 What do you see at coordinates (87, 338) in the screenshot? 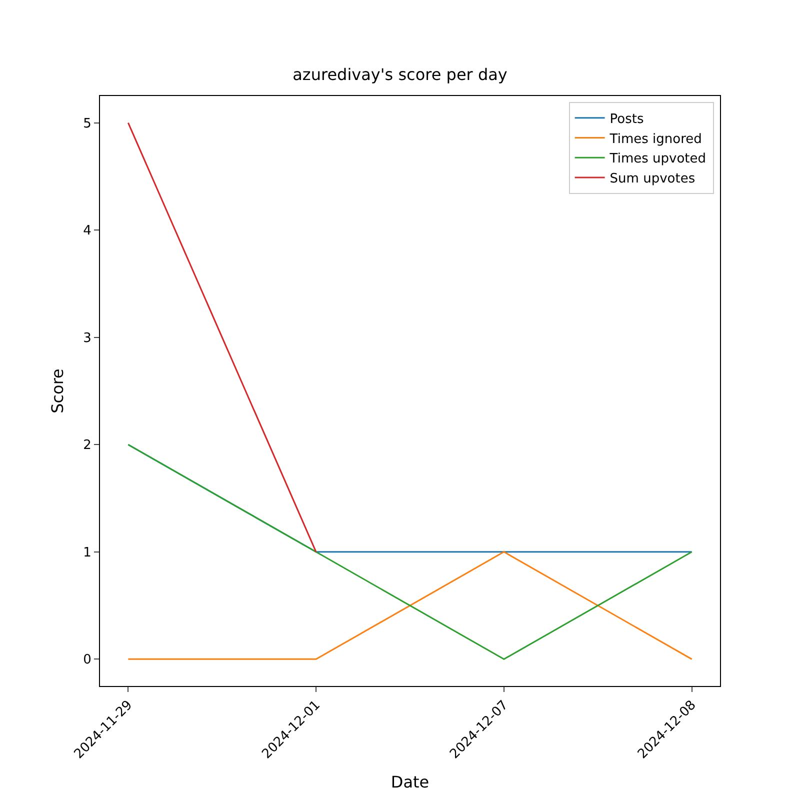
I see `y-tick-label: 3` at bounding box center [87, 338].